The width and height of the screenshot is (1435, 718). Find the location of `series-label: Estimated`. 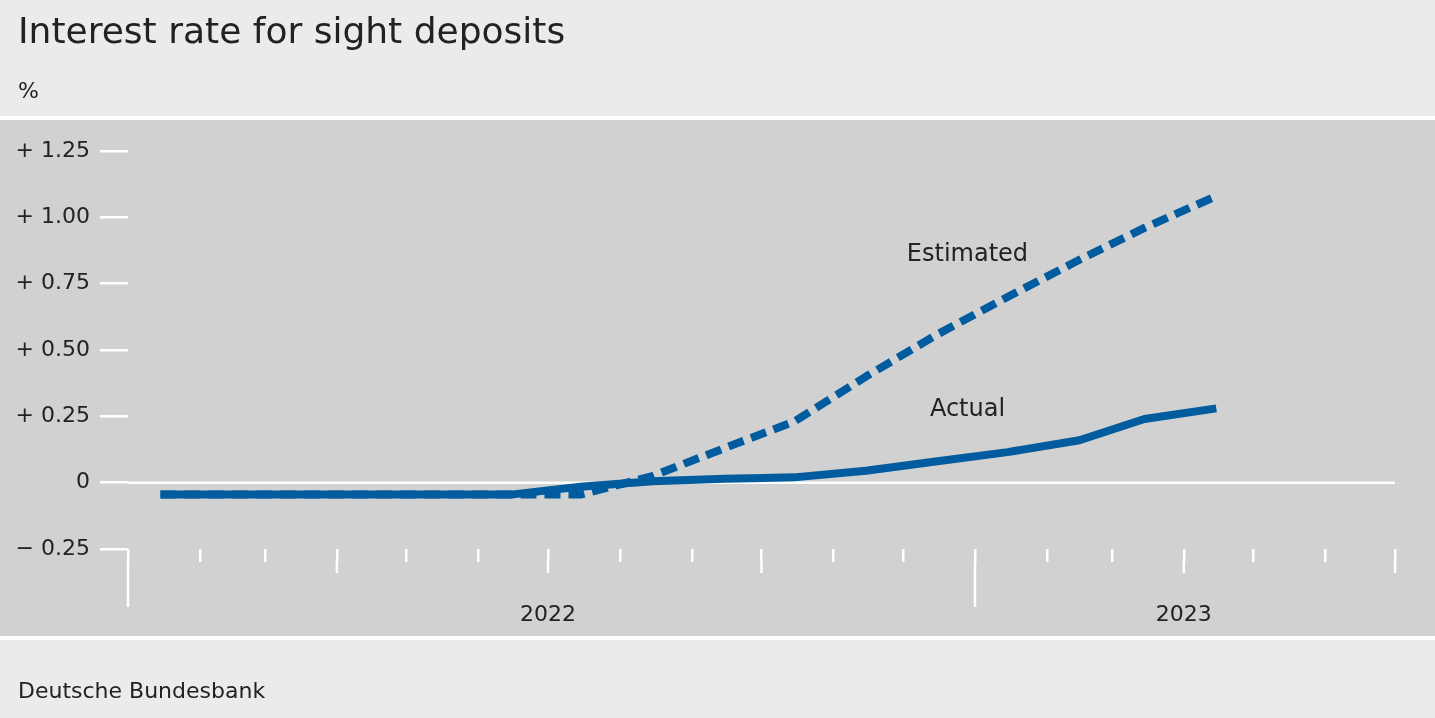

series-label: Estimated is located at coordinates (967, 253).